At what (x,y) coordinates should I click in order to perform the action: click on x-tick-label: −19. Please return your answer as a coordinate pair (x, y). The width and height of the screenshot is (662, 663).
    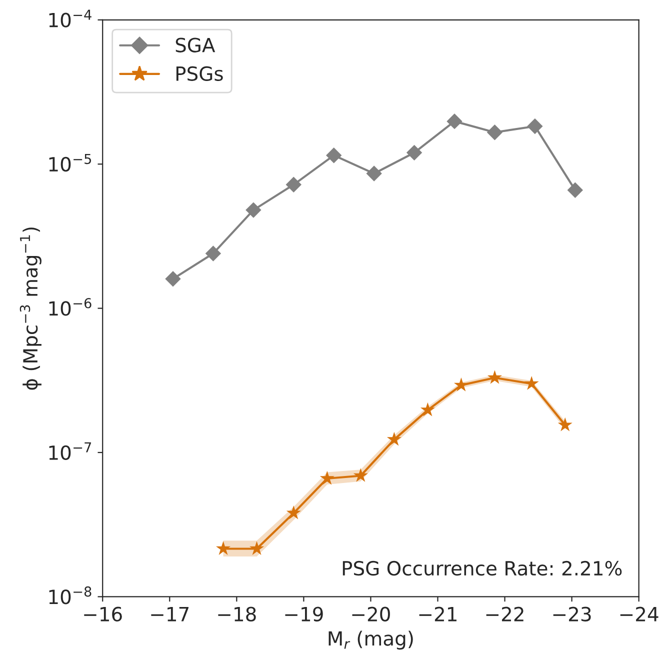
    Looking at the image, I should click on (304, 614).